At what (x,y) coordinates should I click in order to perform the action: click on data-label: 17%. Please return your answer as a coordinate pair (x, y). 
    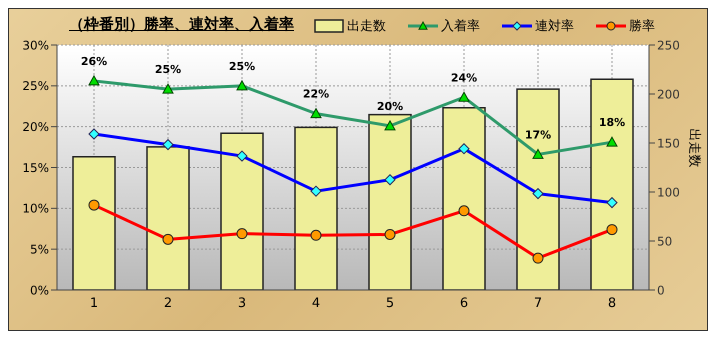
    Looking at the image, I should click on (538, 135).